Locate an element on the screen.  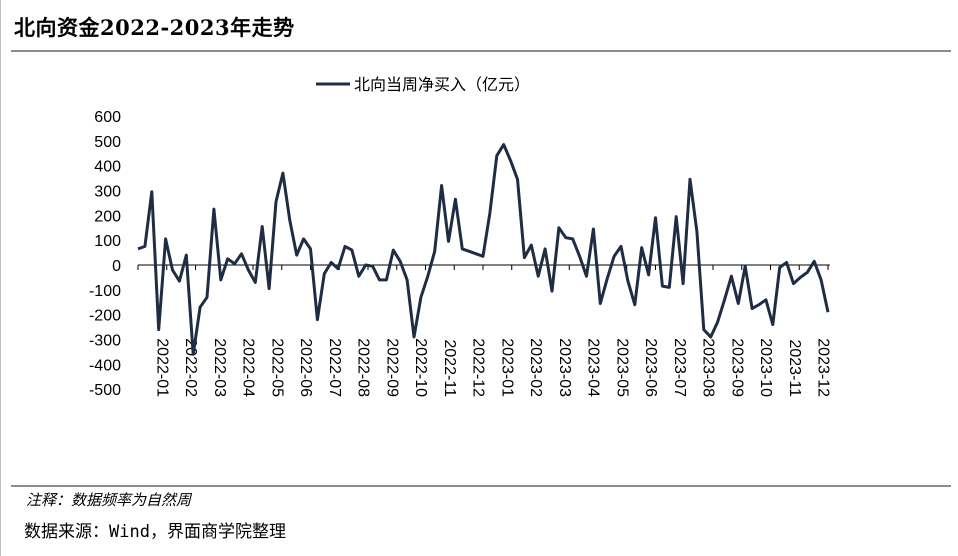
y-tick-label: -400 is located at coordinates (105, 365).